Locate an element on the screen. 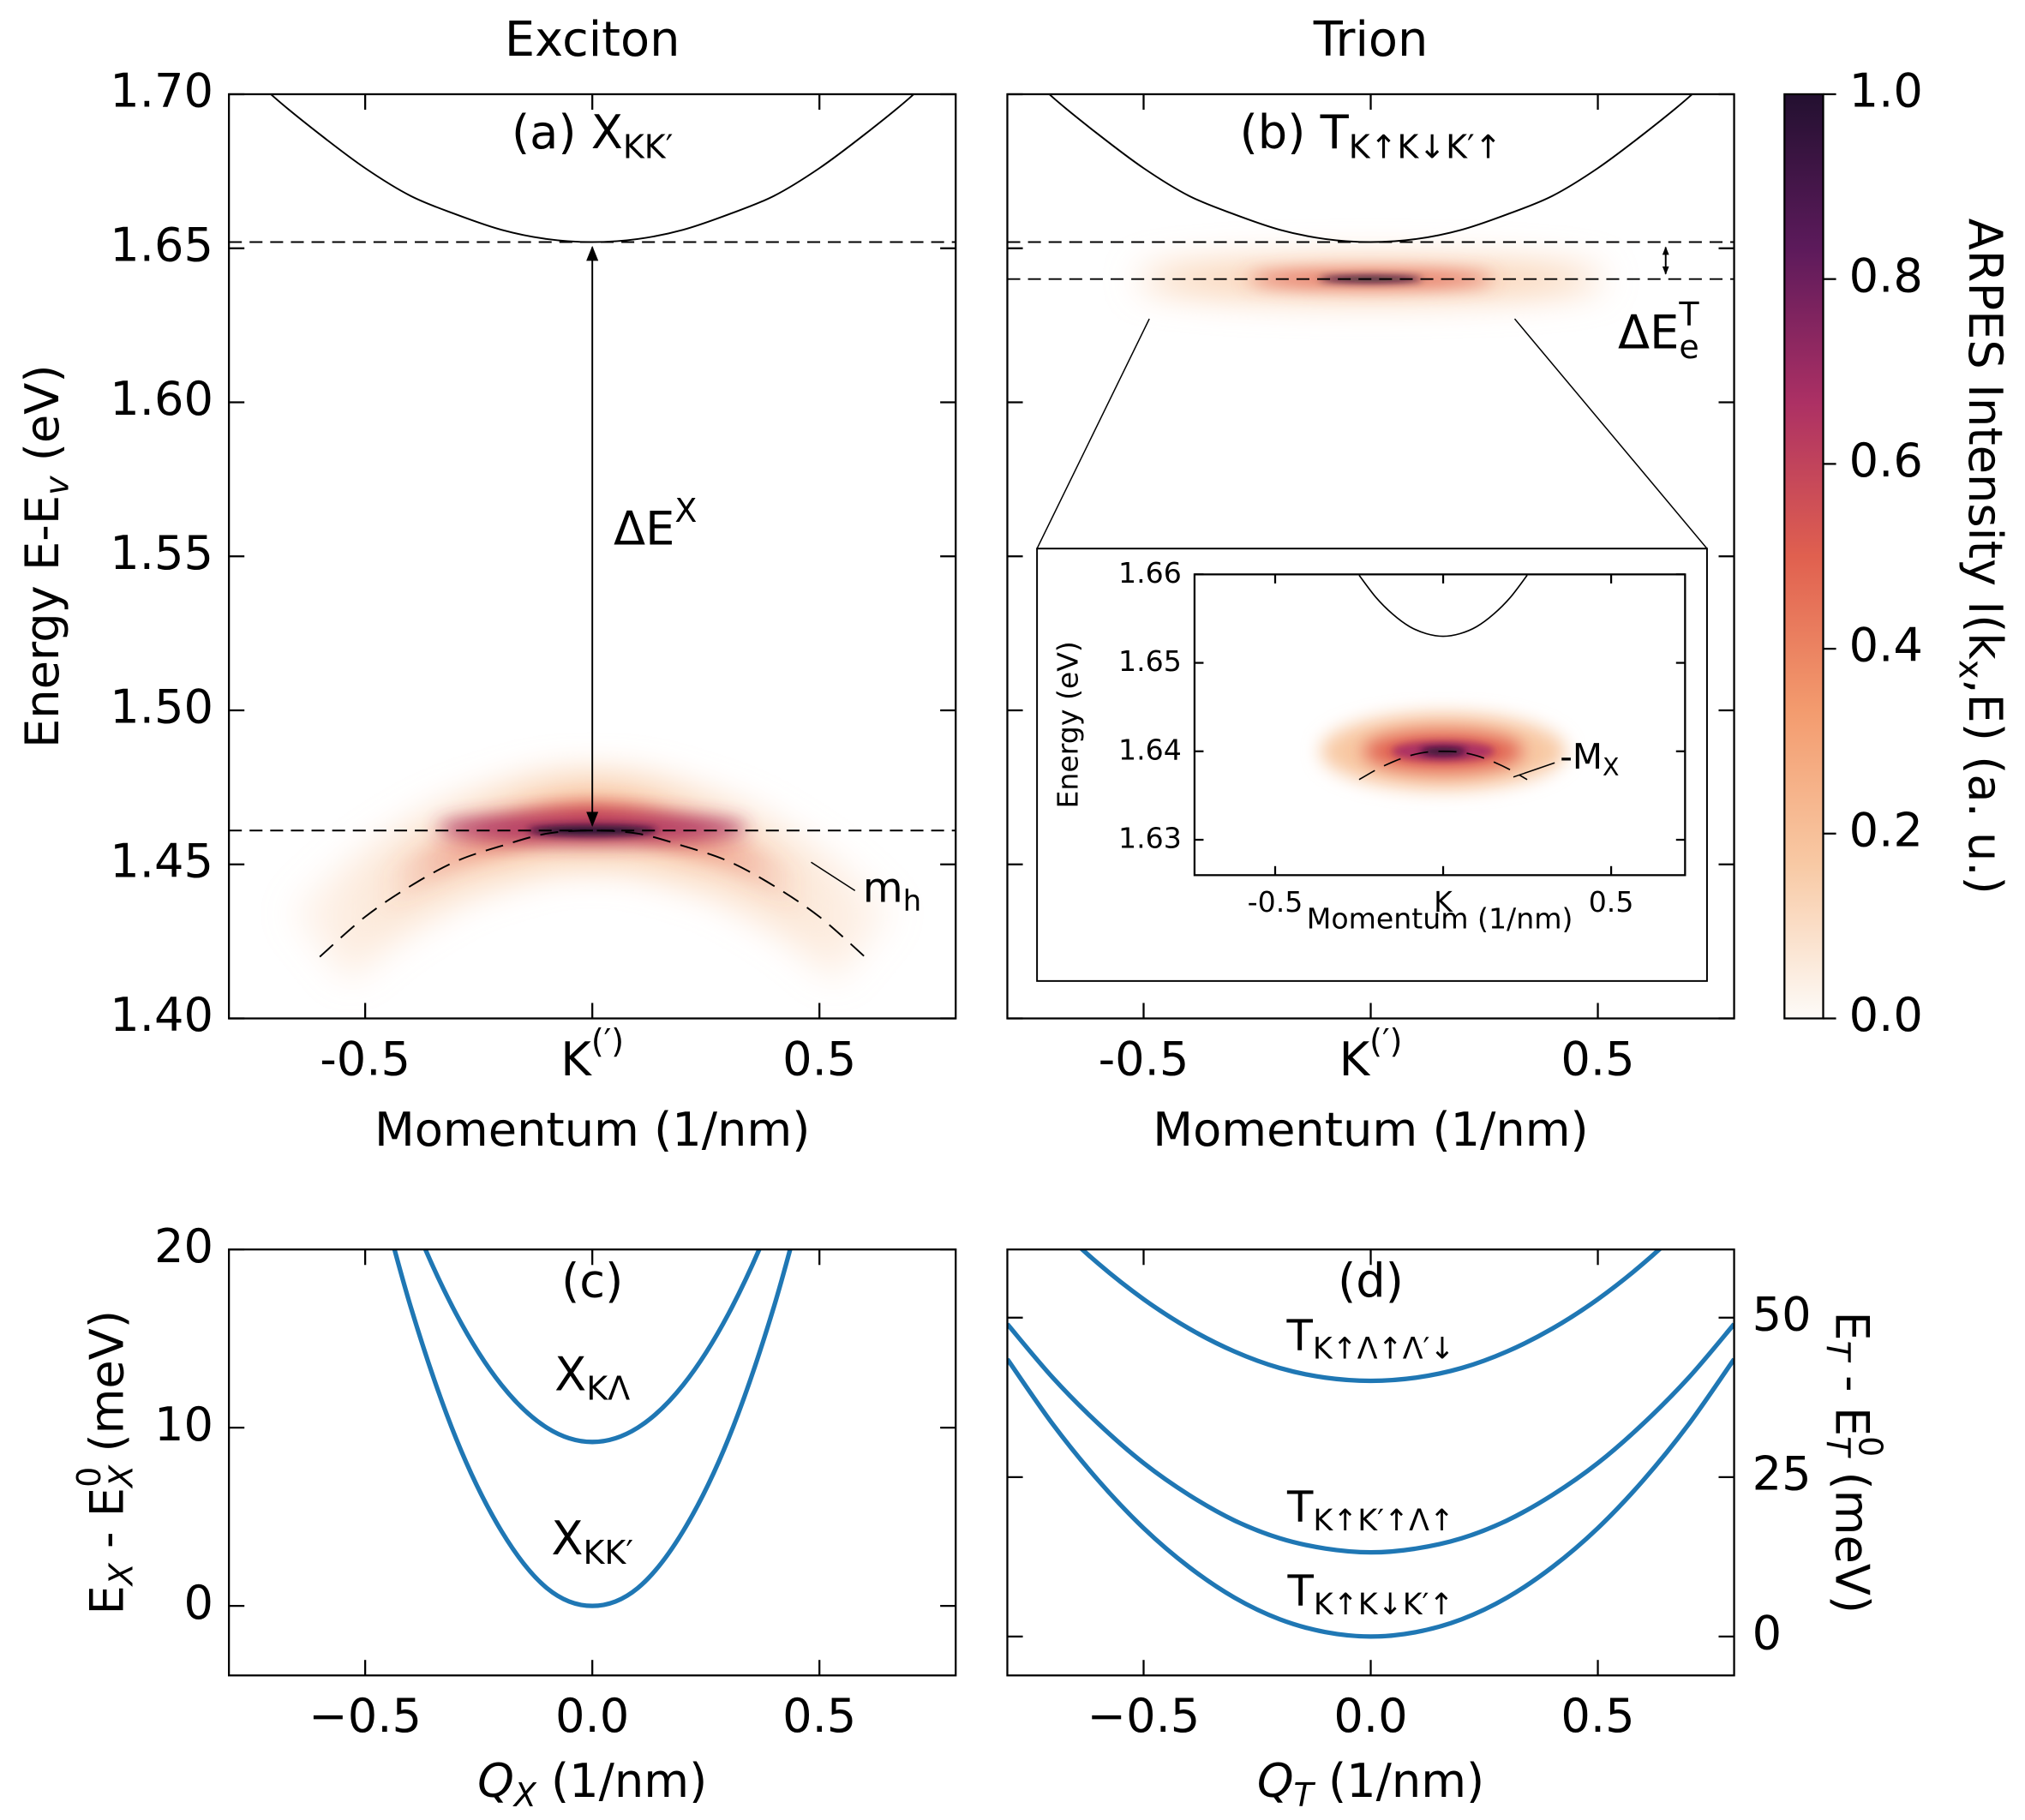 The height and width of the screenshot is (1820, 2025). x-tick-label: K(′) is located at coordinates (592, 1053).